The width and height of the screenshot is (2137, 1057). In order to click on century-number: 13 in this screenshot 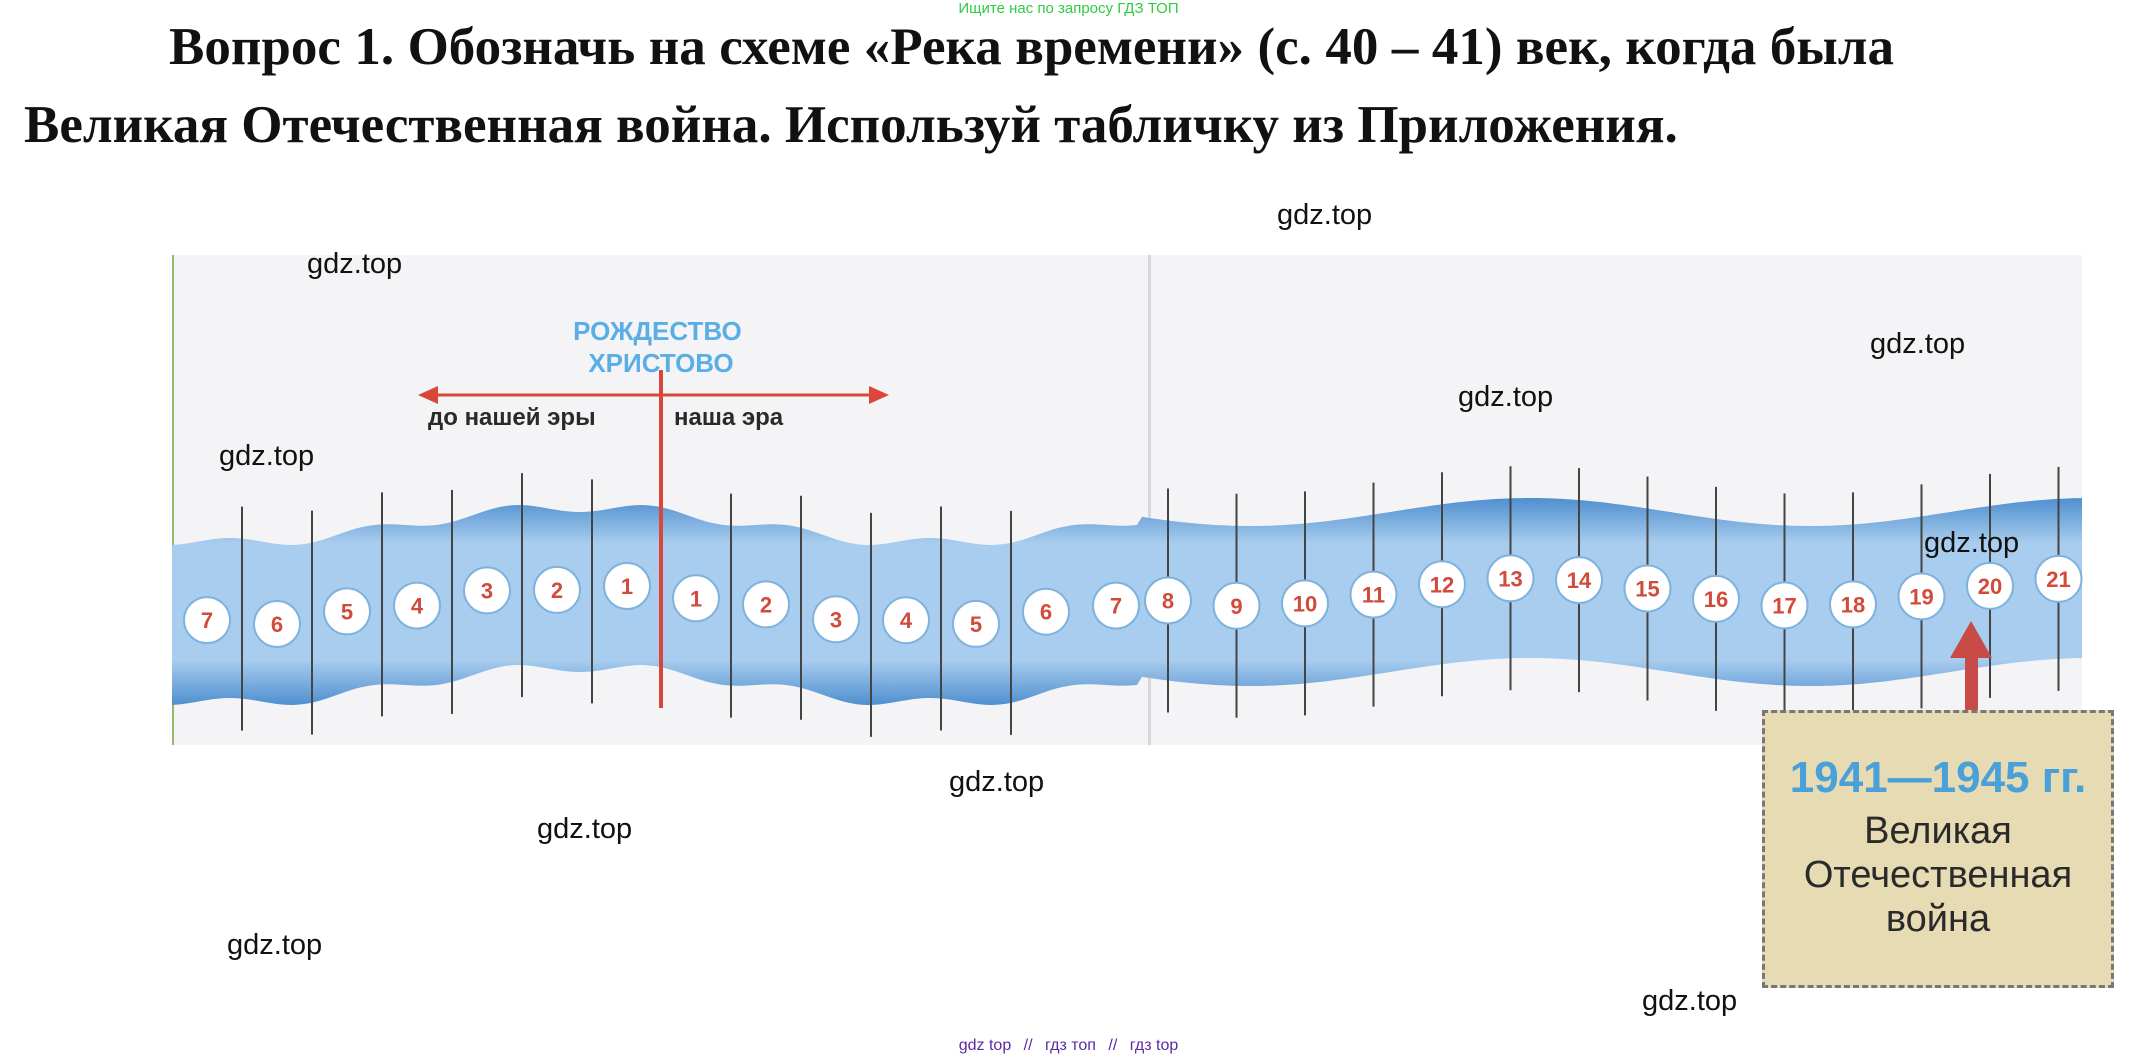, I will do `click(1510, 578)`.